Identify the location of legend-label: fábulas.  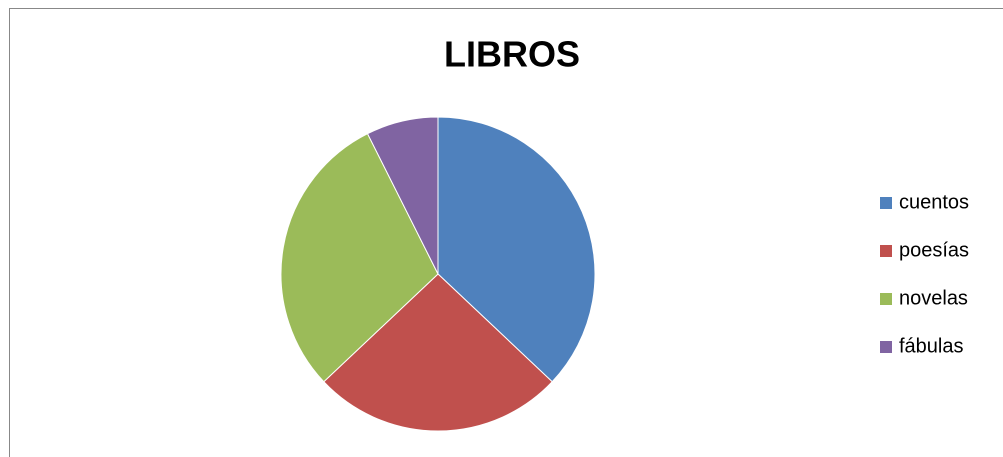
(931, 346).